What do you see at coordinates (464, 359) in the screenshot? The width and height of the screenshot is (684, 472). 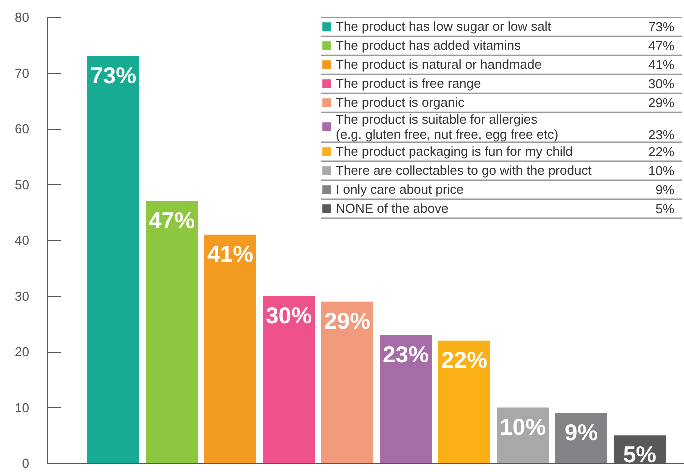 I see `data-label: 22%` at bounding box center [464, 359].